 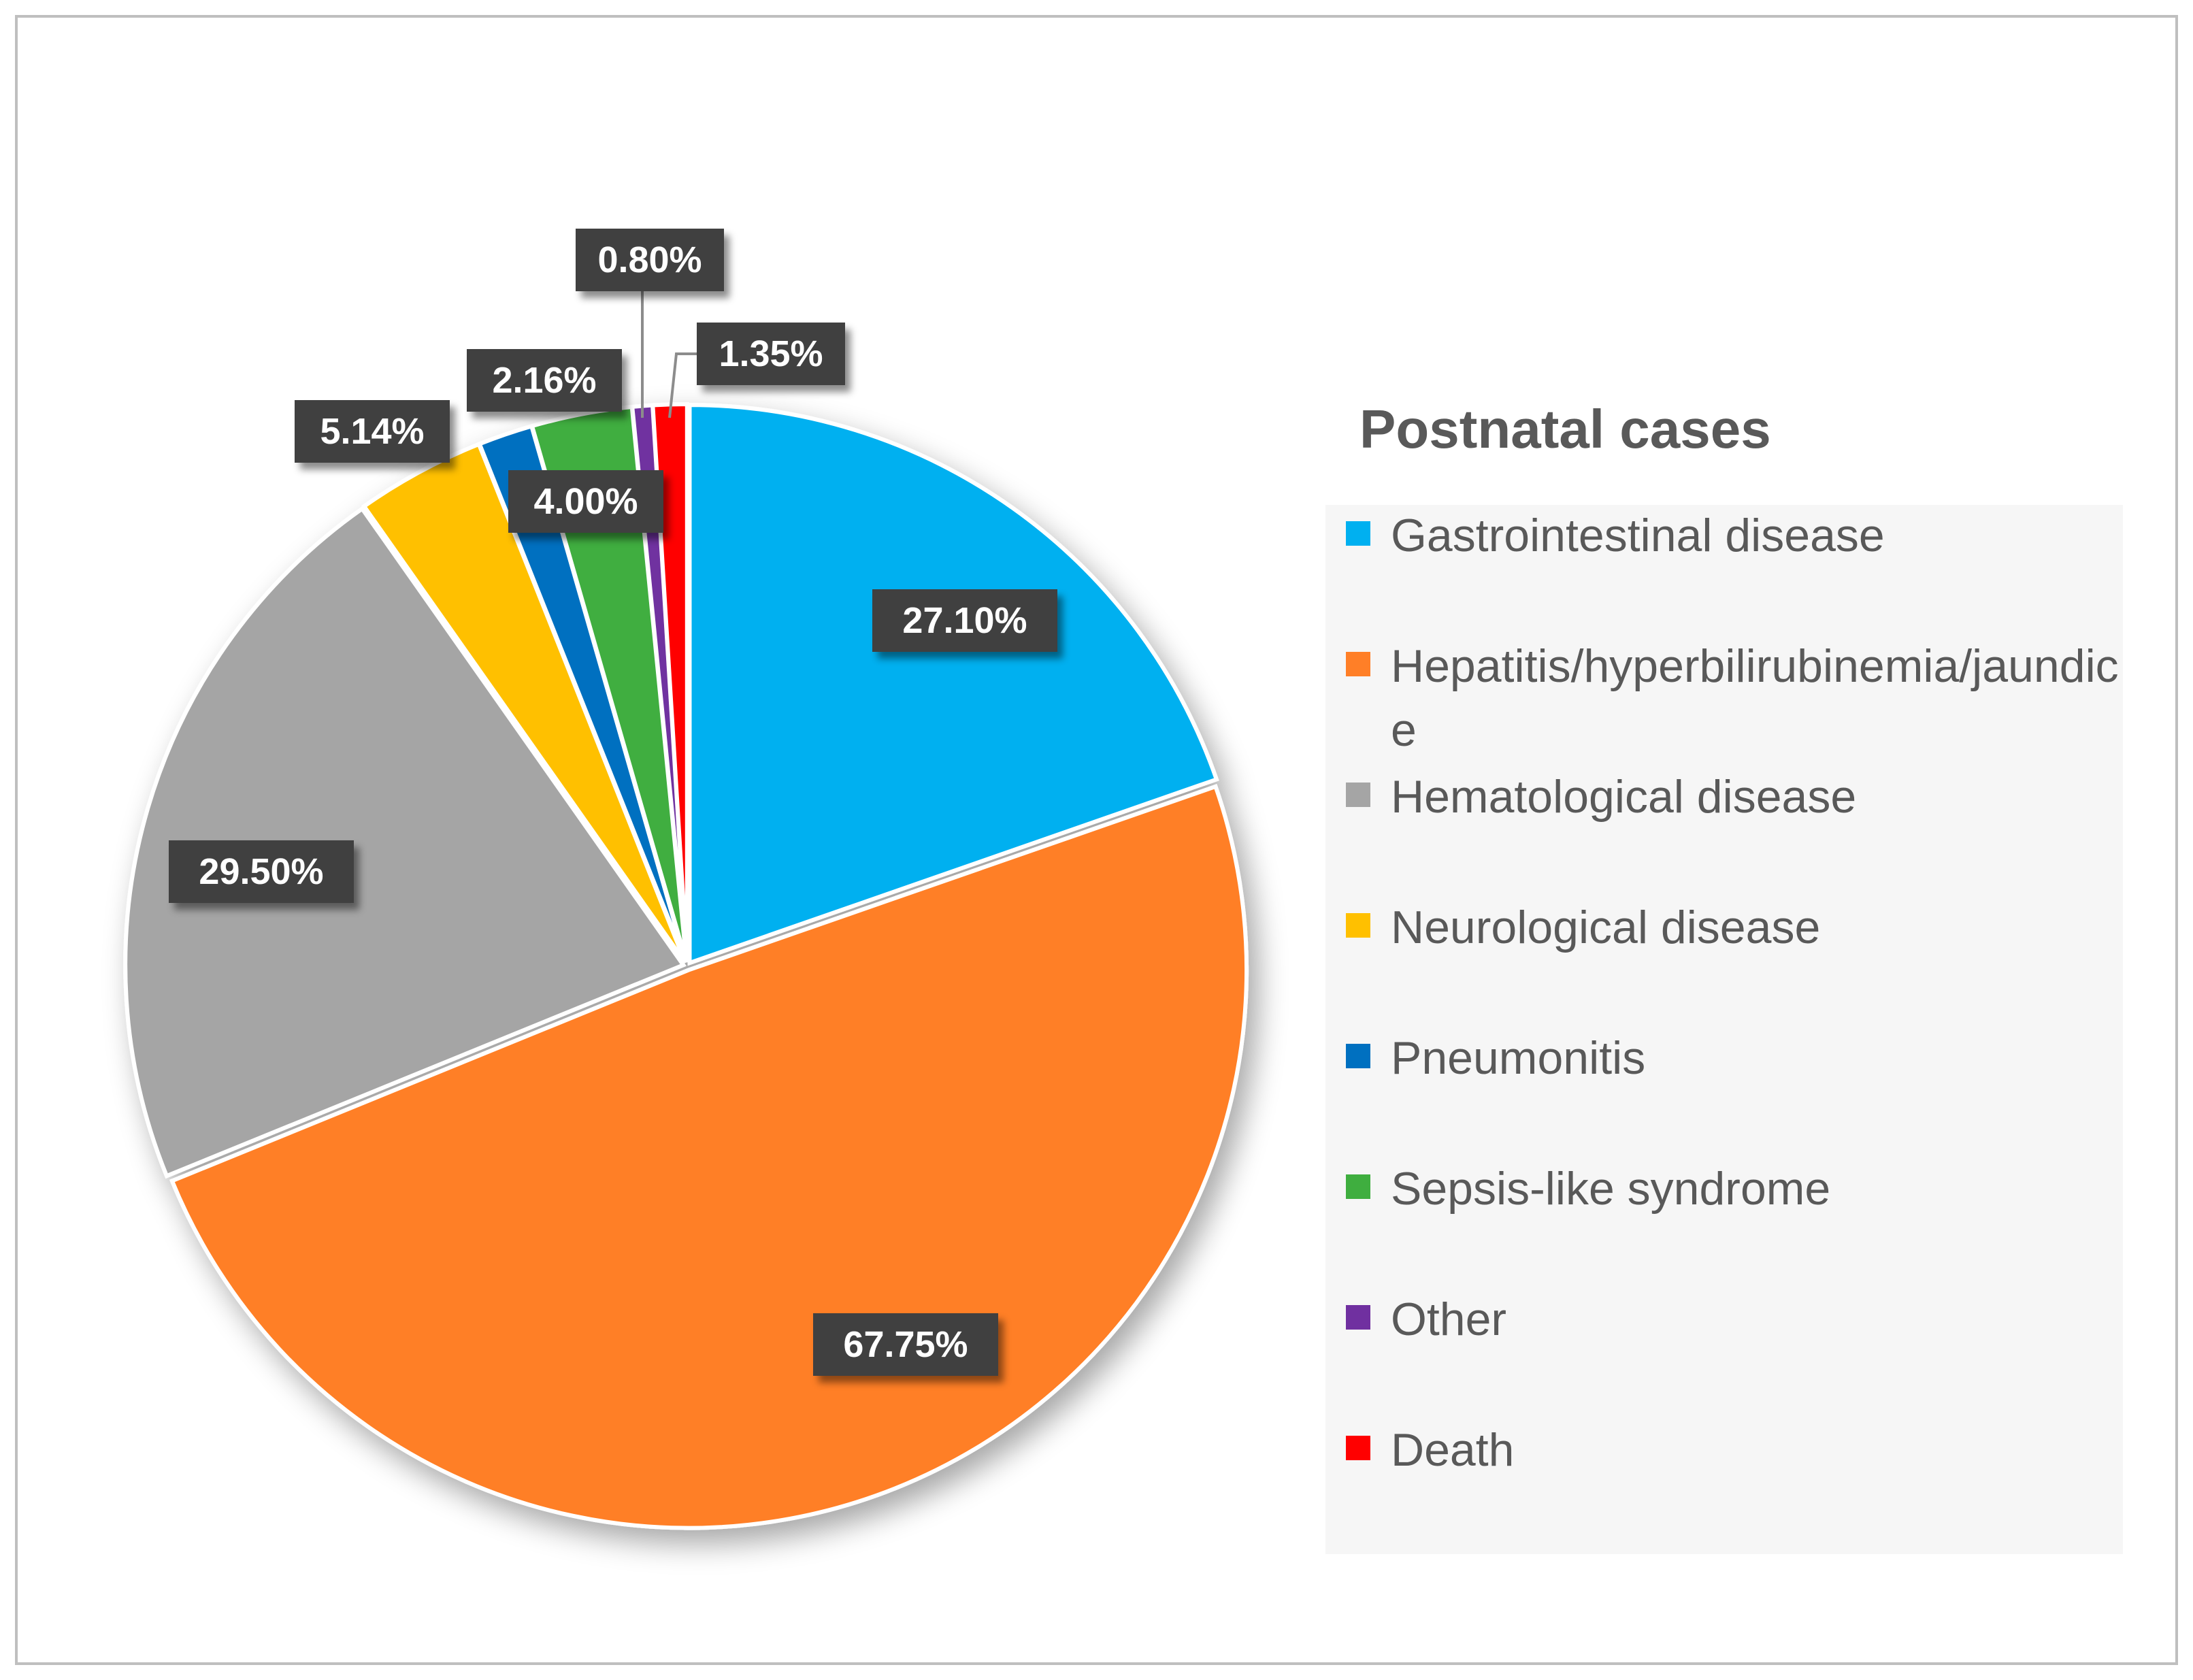 I want to click on pie-slice-gastrointestinal-disease, so click(x=953, y=684).